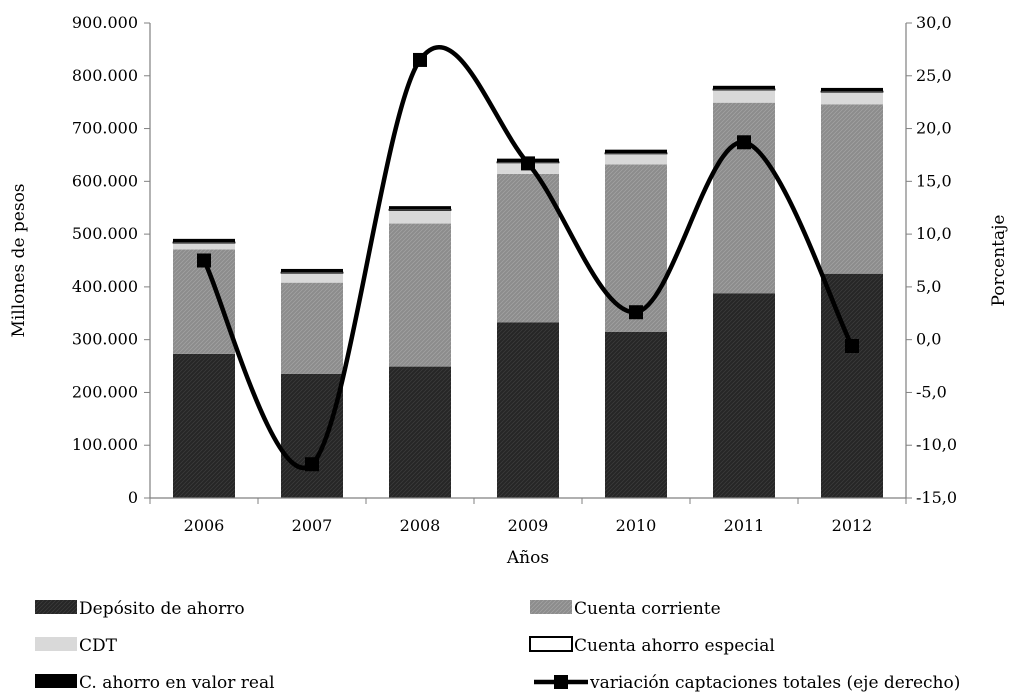 This screenshot has height=697, width=1011. What do you see at coordinates (98, 646) in the screenshot?
I see `legend-label-cdt: CDT` at bounding box center [98, 646].